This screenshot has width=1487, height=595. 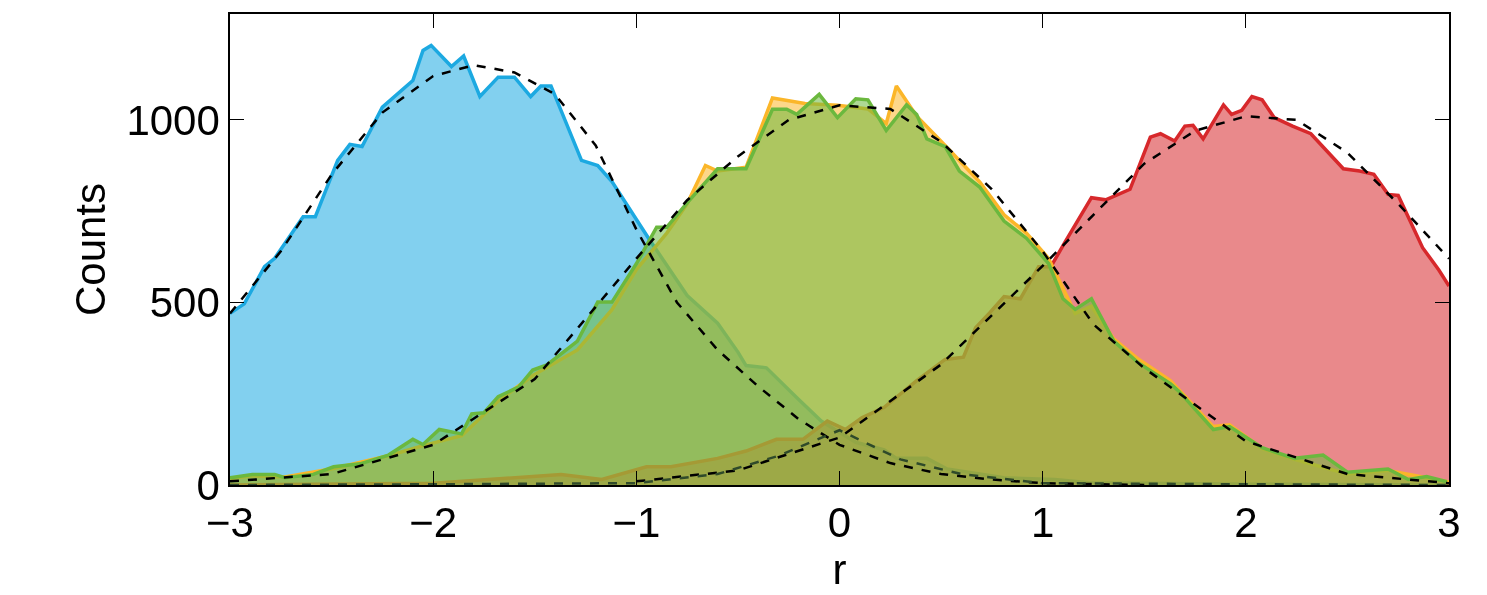 I want to click on y-axis-title: Counts, so click(x=90, y=249).